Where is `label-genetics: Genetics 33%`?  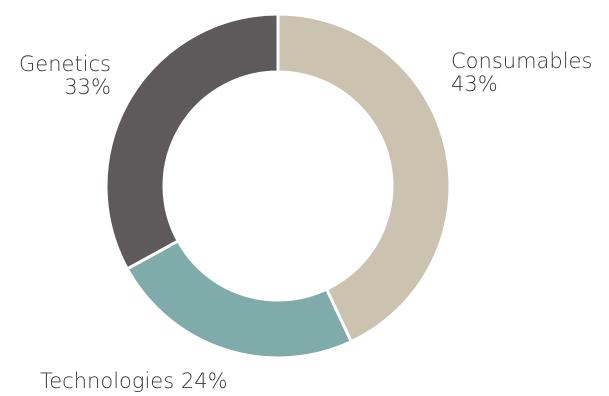
label-genetics: Genetics 33% is located at coordinates (55, 76).